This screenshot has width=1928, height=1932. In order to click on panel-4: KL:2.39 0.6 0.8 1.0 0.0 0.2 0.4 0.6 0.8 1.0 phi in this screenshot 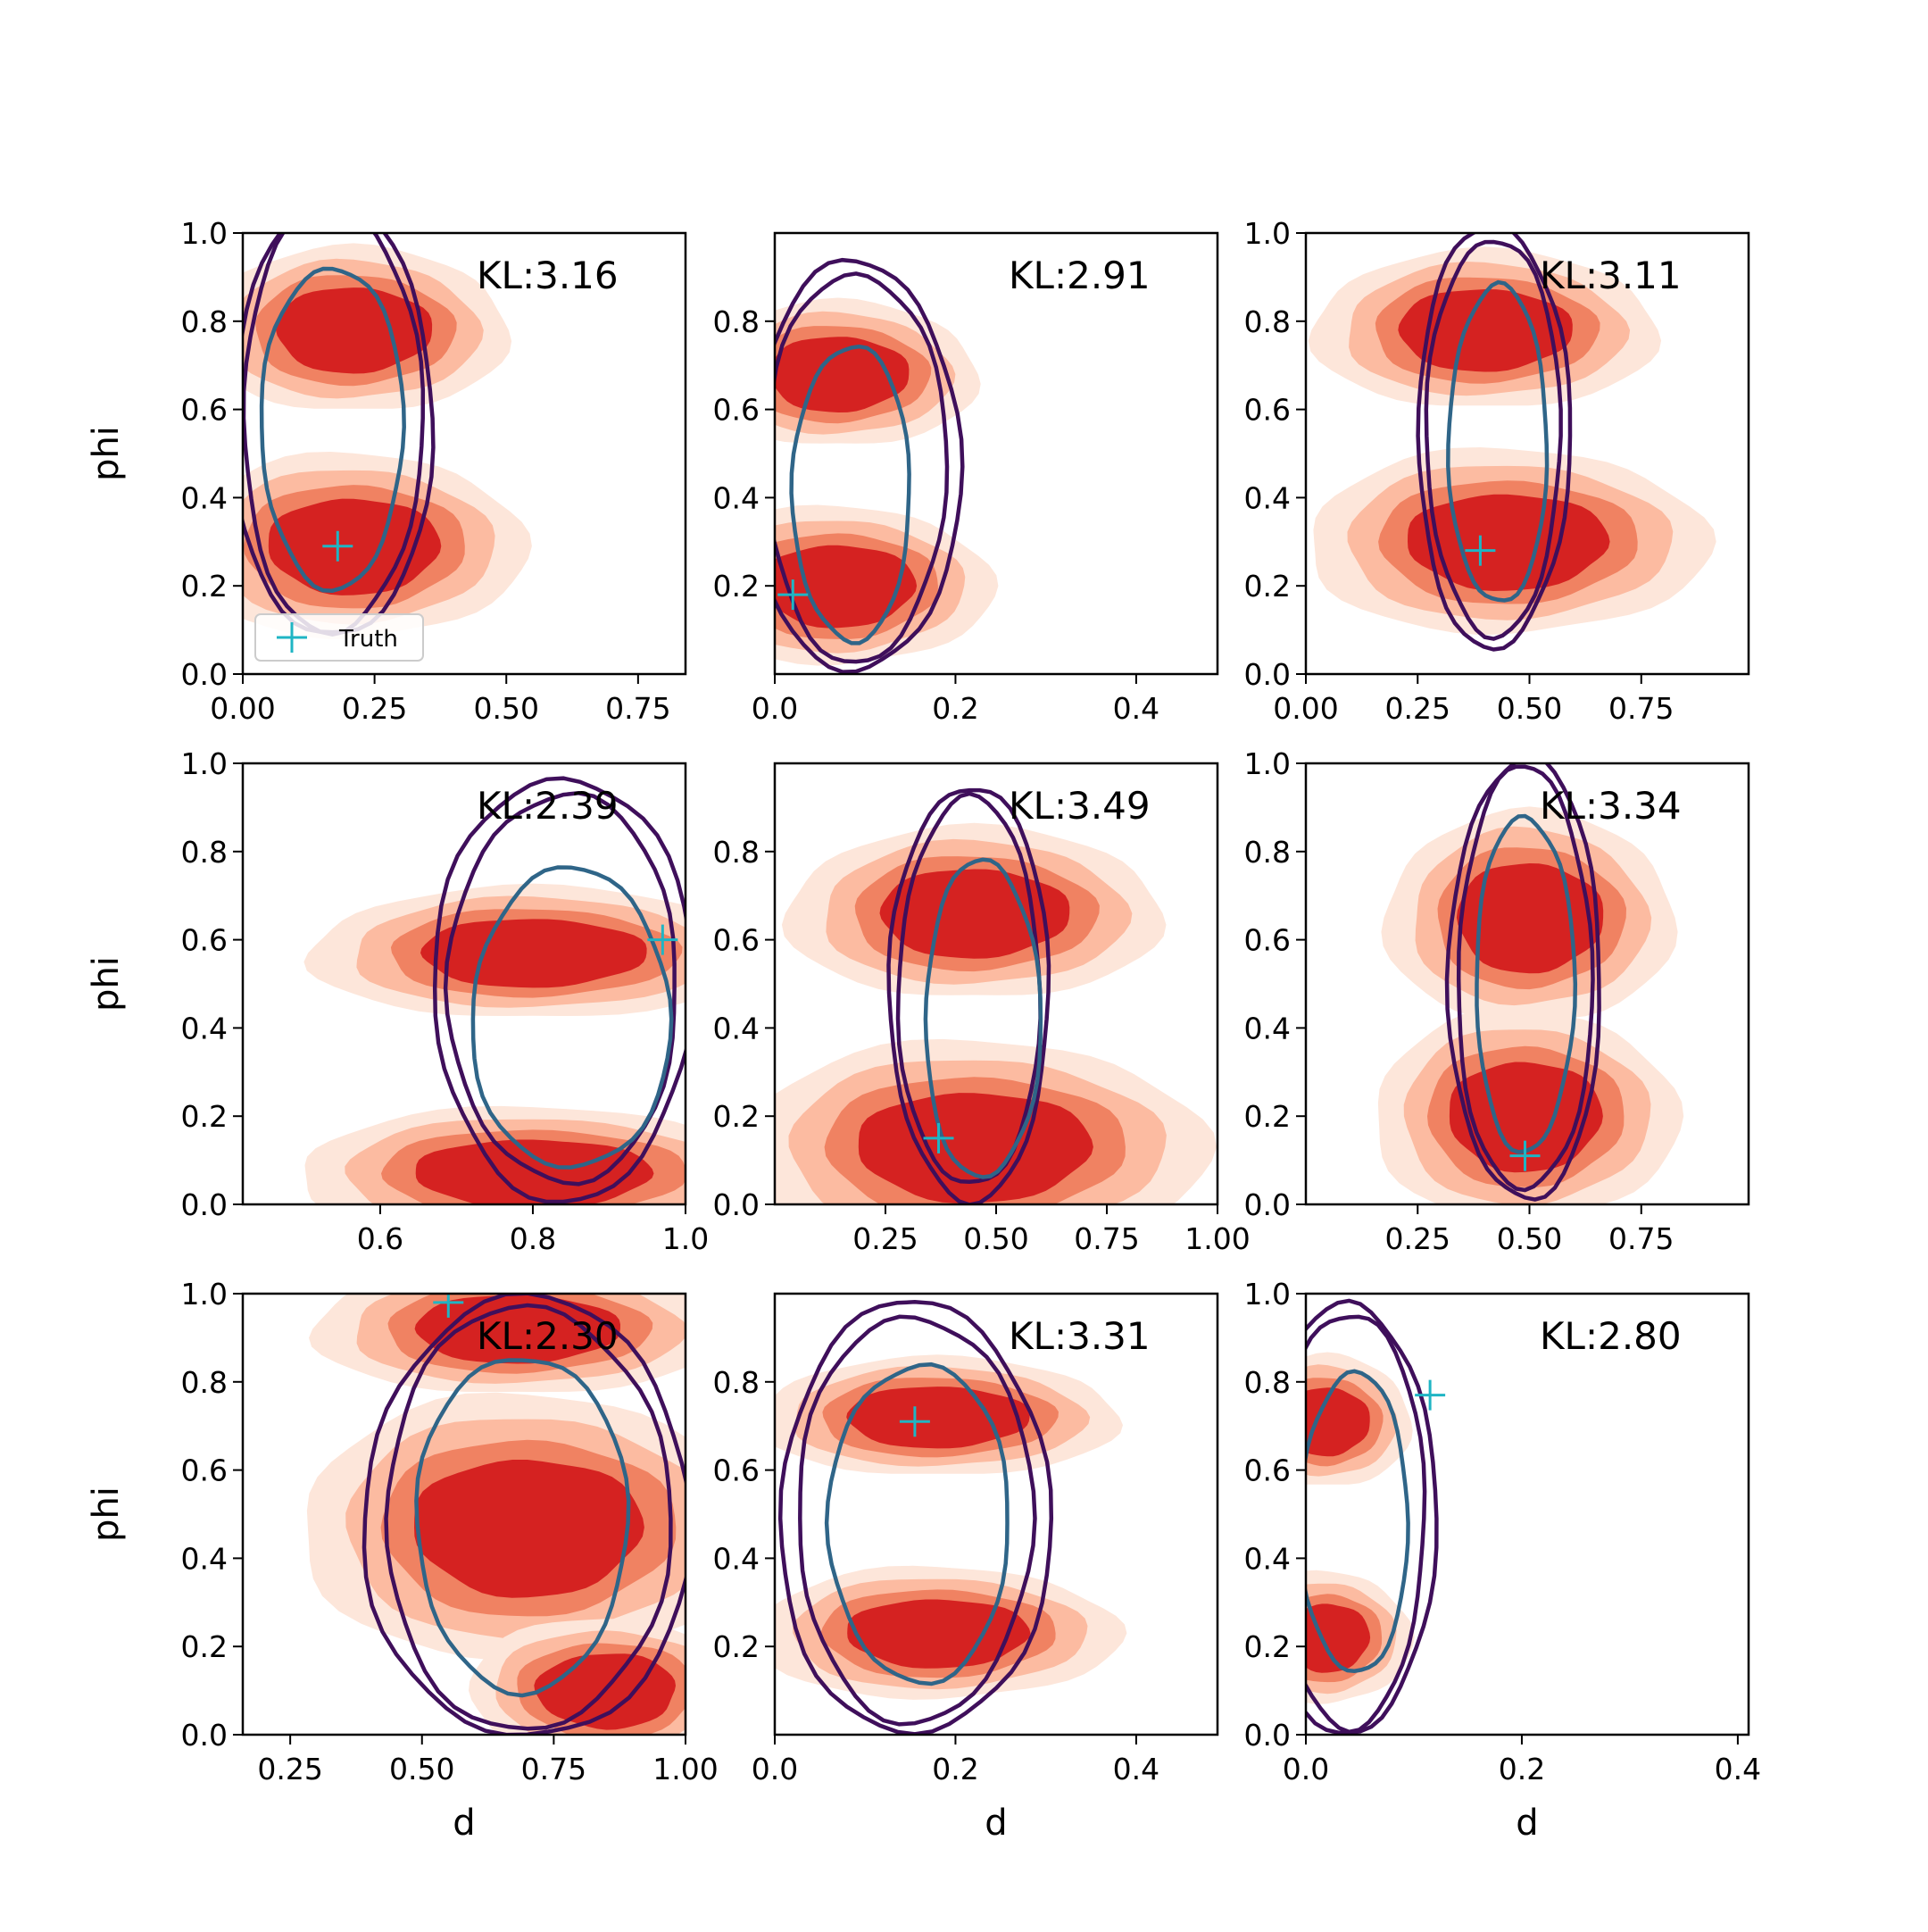, I will do `click(397, 1001)`.